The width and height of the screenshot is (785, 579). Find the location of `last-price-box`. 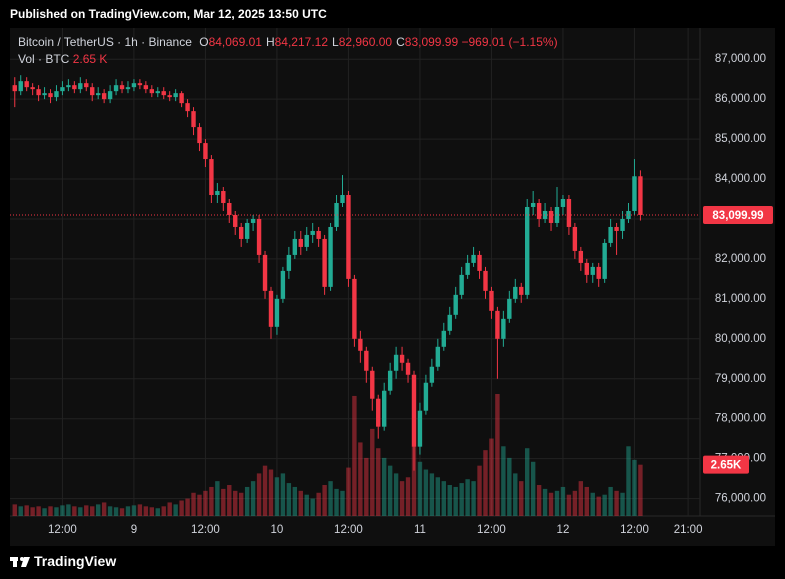

last-price-box is located at coordinates (738, 214).